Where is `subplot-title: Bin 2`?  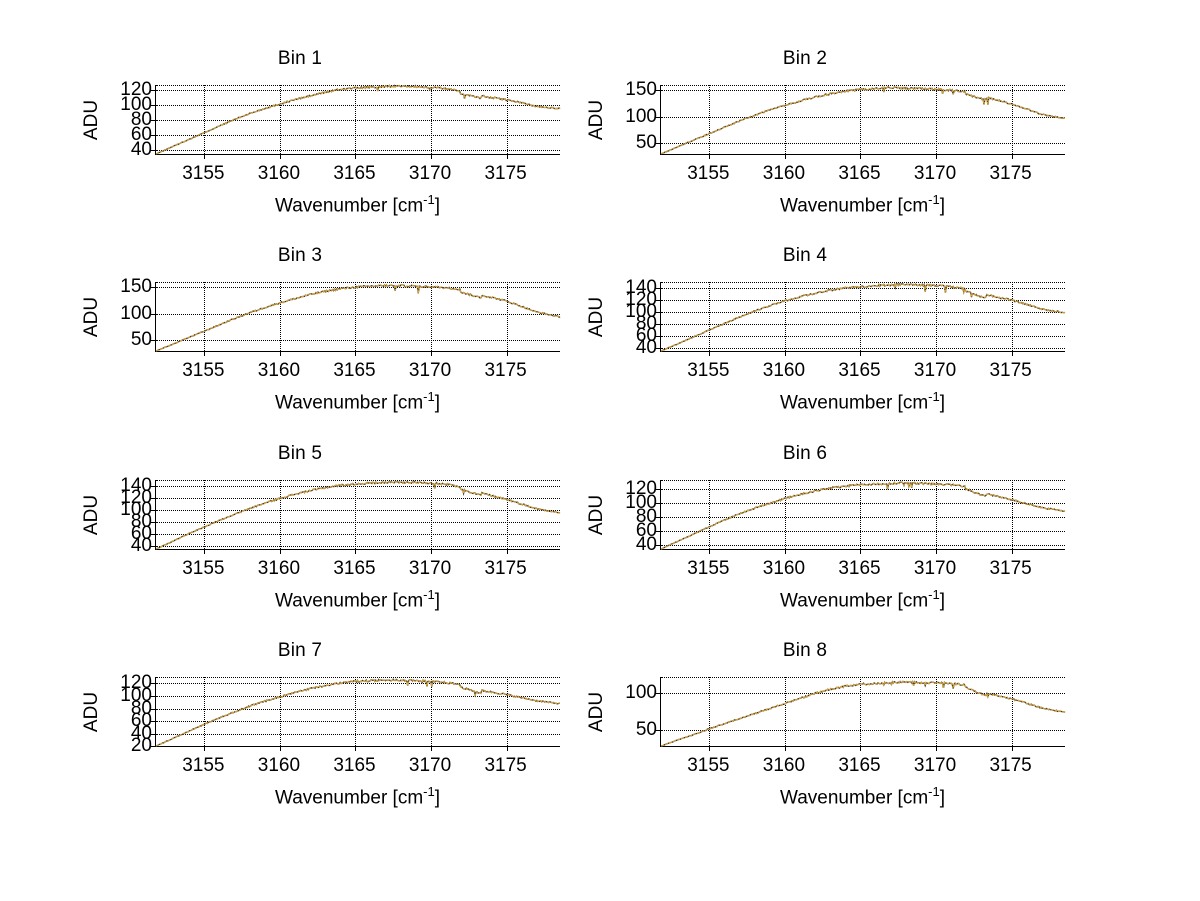 subplot-title: Bin 2 is located at coordinates (805, 58).